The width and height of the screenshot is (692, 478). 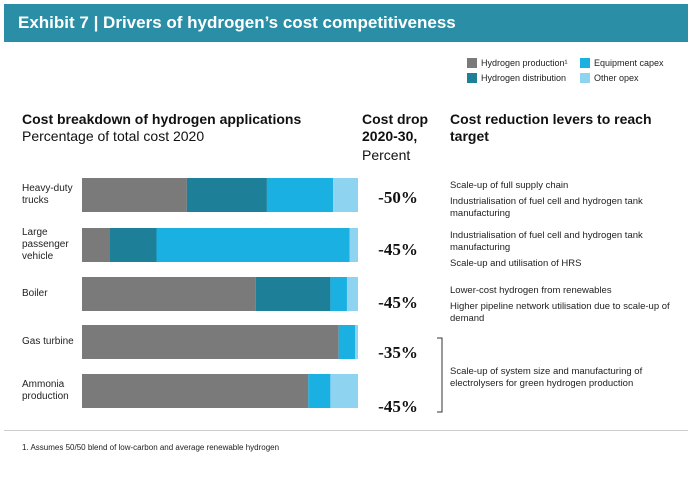 I want to click on category-label: Gas turbine, so click(x=48, y=341).